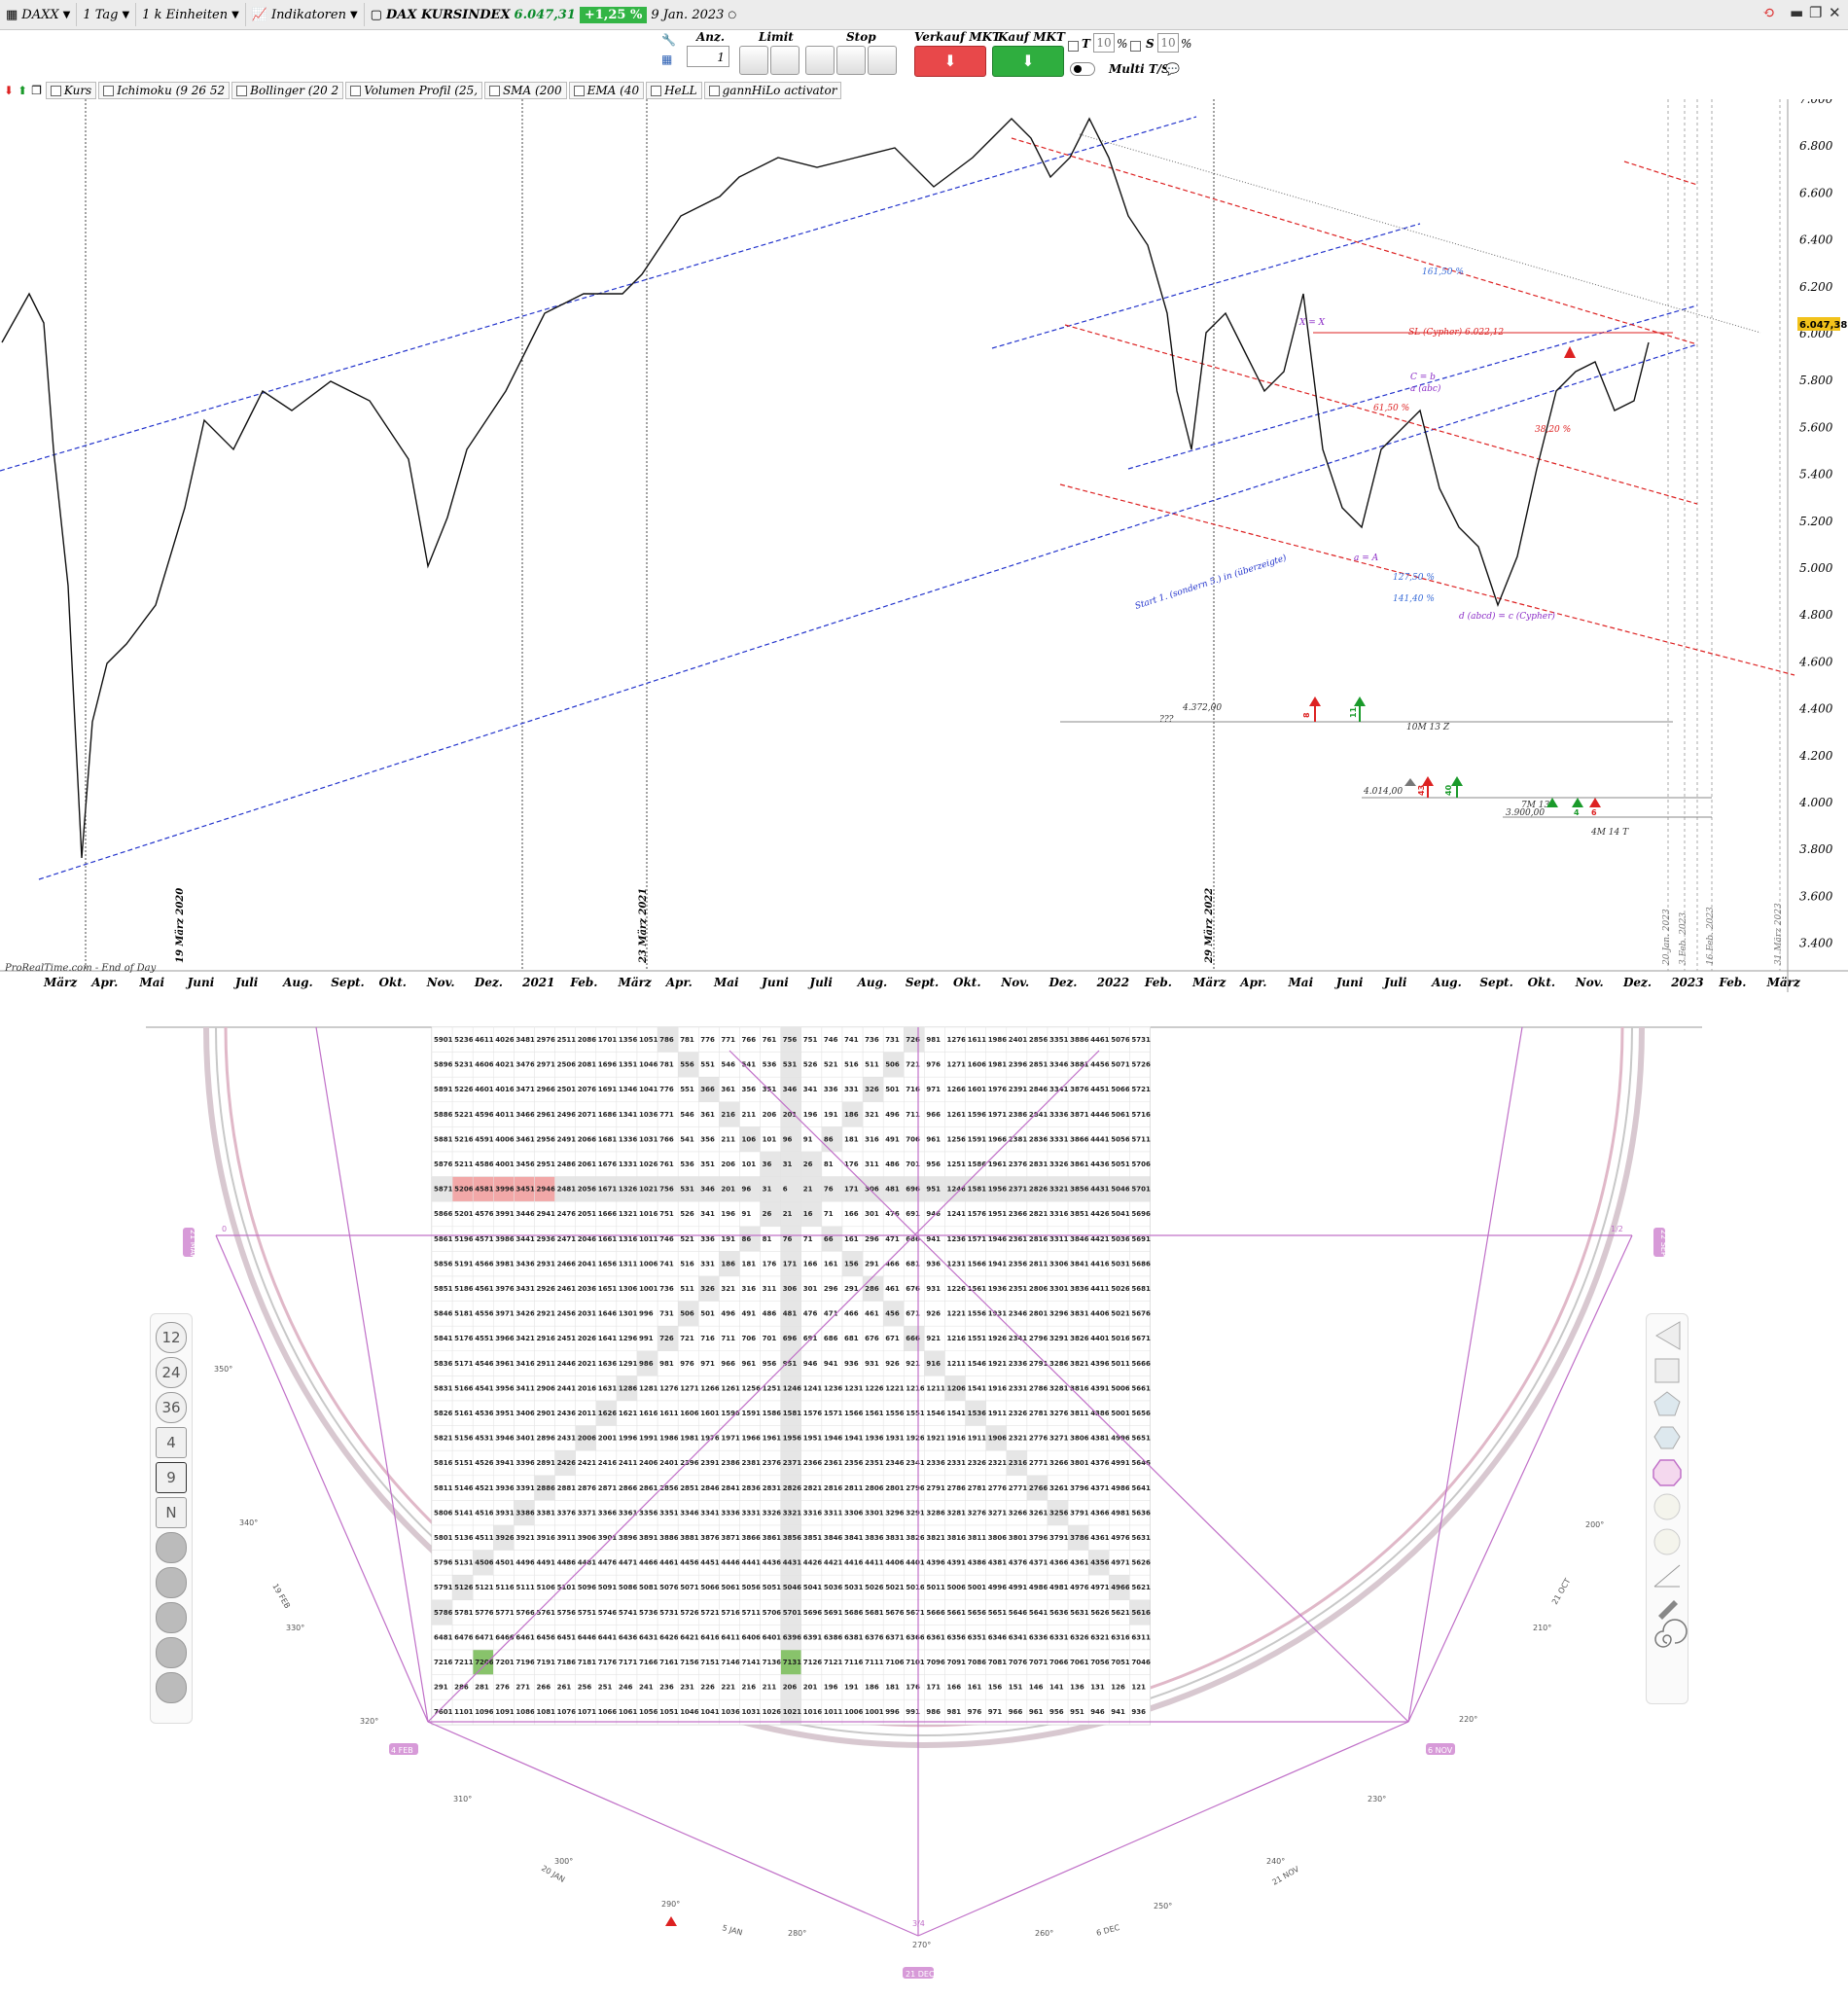 The height and width of the screenshot is (2000, 1848). Describe the element at coordinates (872, 1289) in the screenshot. I see `grid-number: 286` at that location.